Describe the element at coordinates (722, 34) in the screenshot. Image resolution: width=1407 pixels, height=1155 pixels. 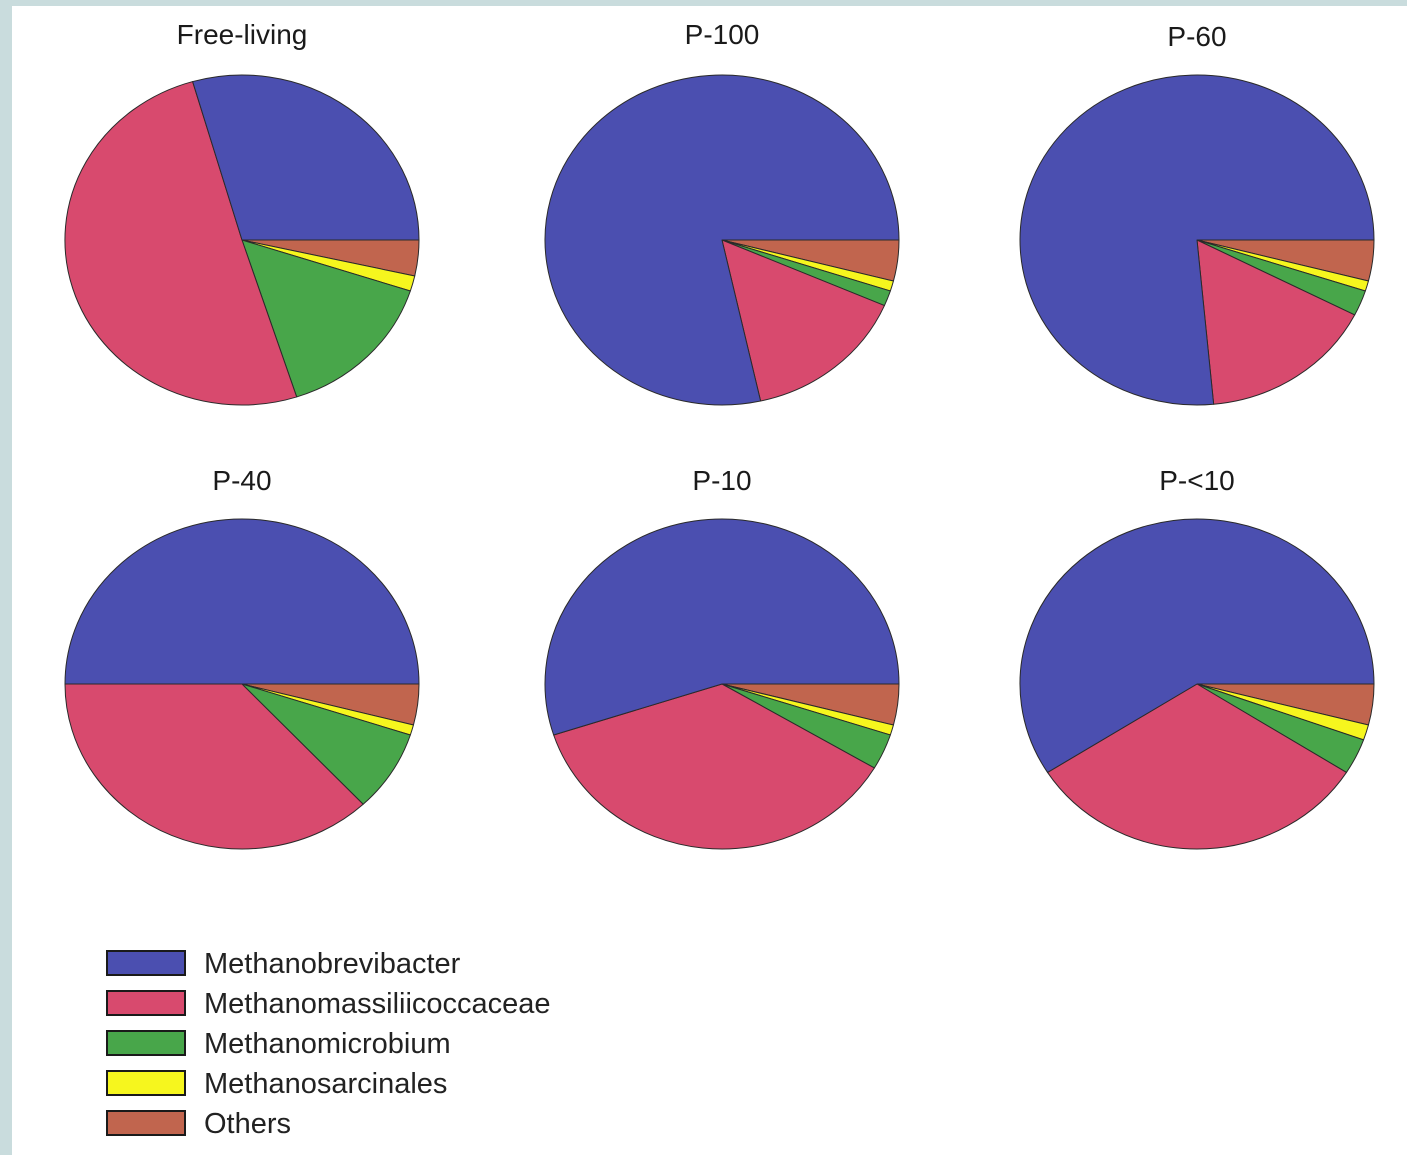
I see `pie-title: P-100` at that location.